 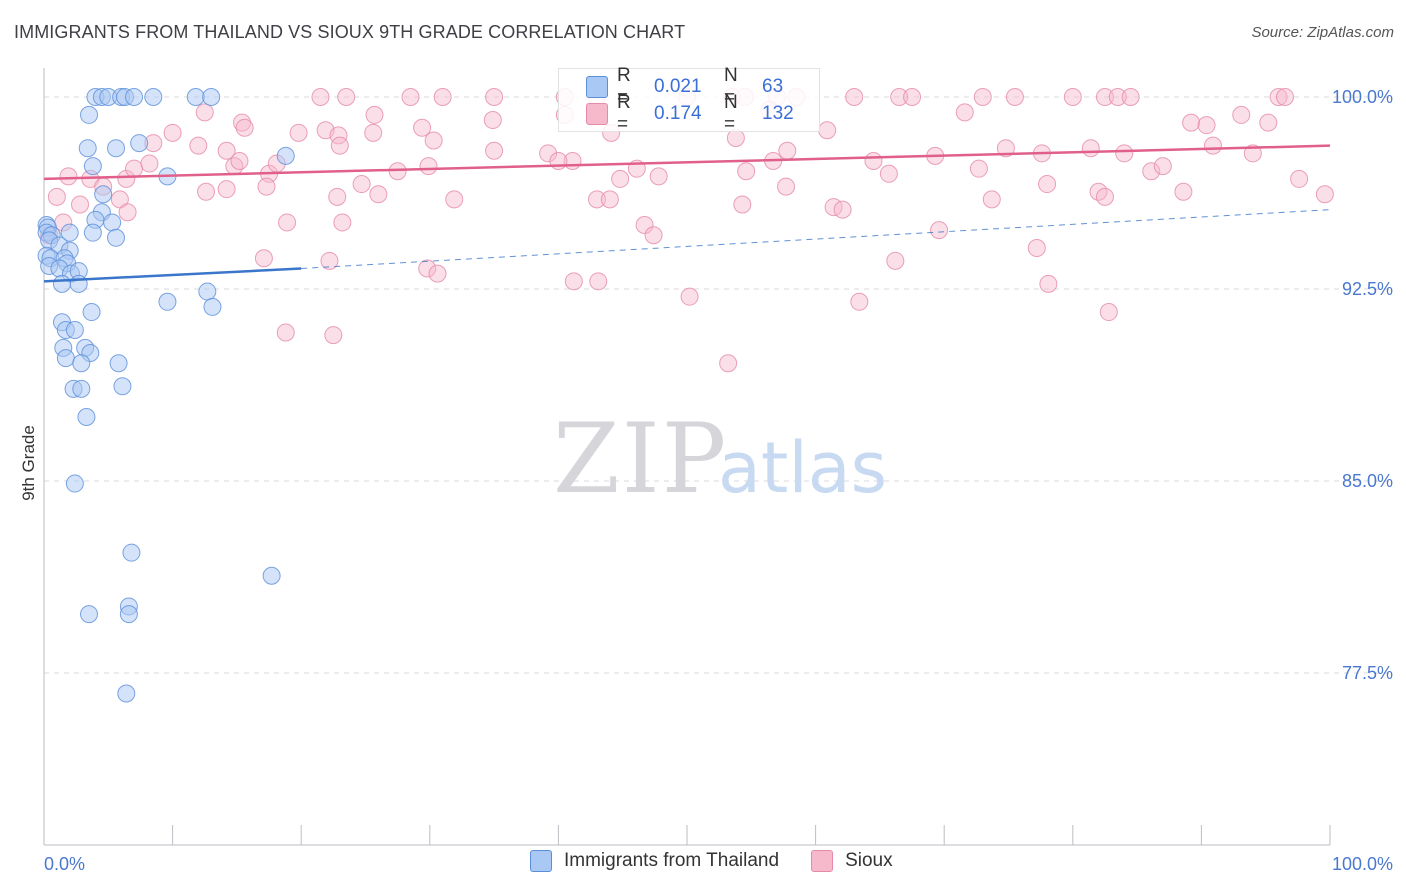 I want to click on thailand-n-label: N =, so click(x=731, y=86).